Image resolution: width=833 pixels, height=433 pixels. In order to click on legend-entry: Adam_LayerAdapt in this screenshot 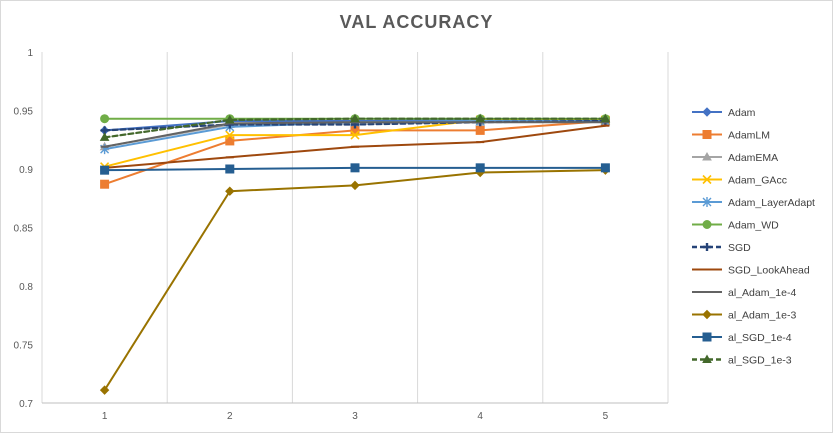, I will do `click(753, 203)`.